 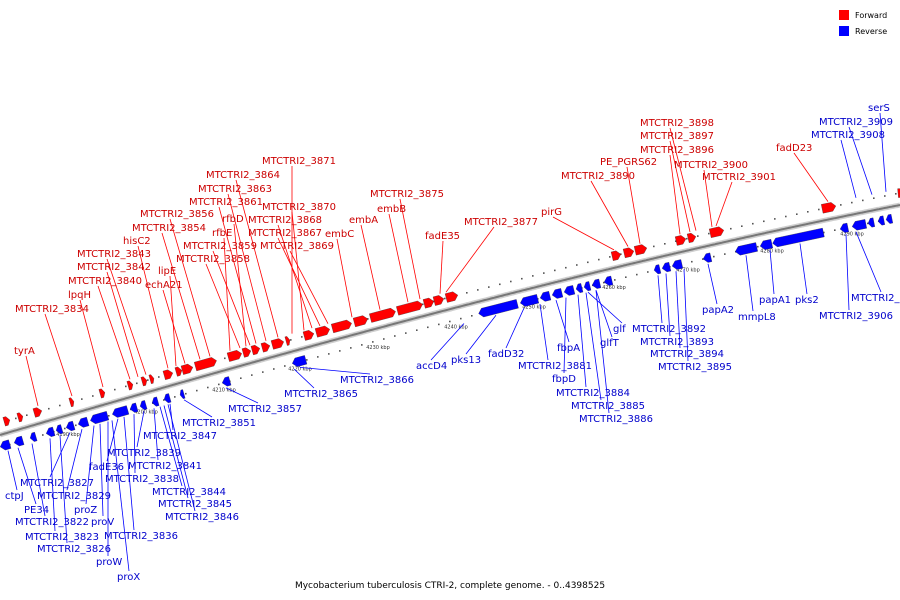 What do you see at coordinates (299, 207) in the screenshot?
I see `forward-gene-label: MTCTRI2_3870` at bounding box center [299, 207].